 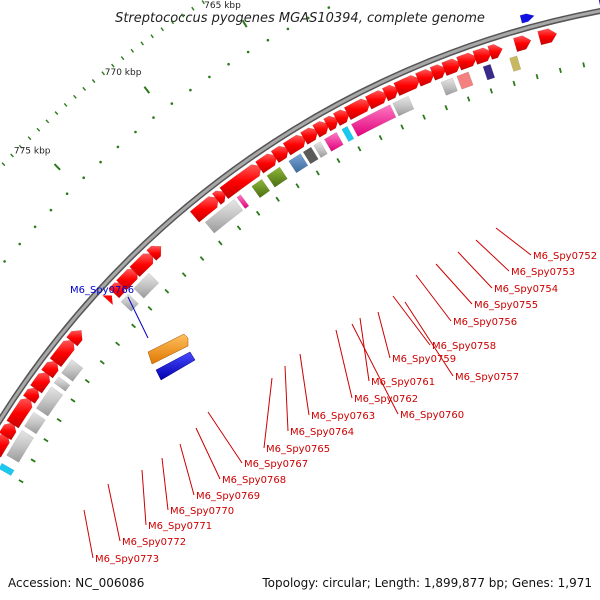 What do you see at coordinates (343, 416) in the screenshot?
I see `gene-label: M6_Spy0763` at bounding box center [343, 416].